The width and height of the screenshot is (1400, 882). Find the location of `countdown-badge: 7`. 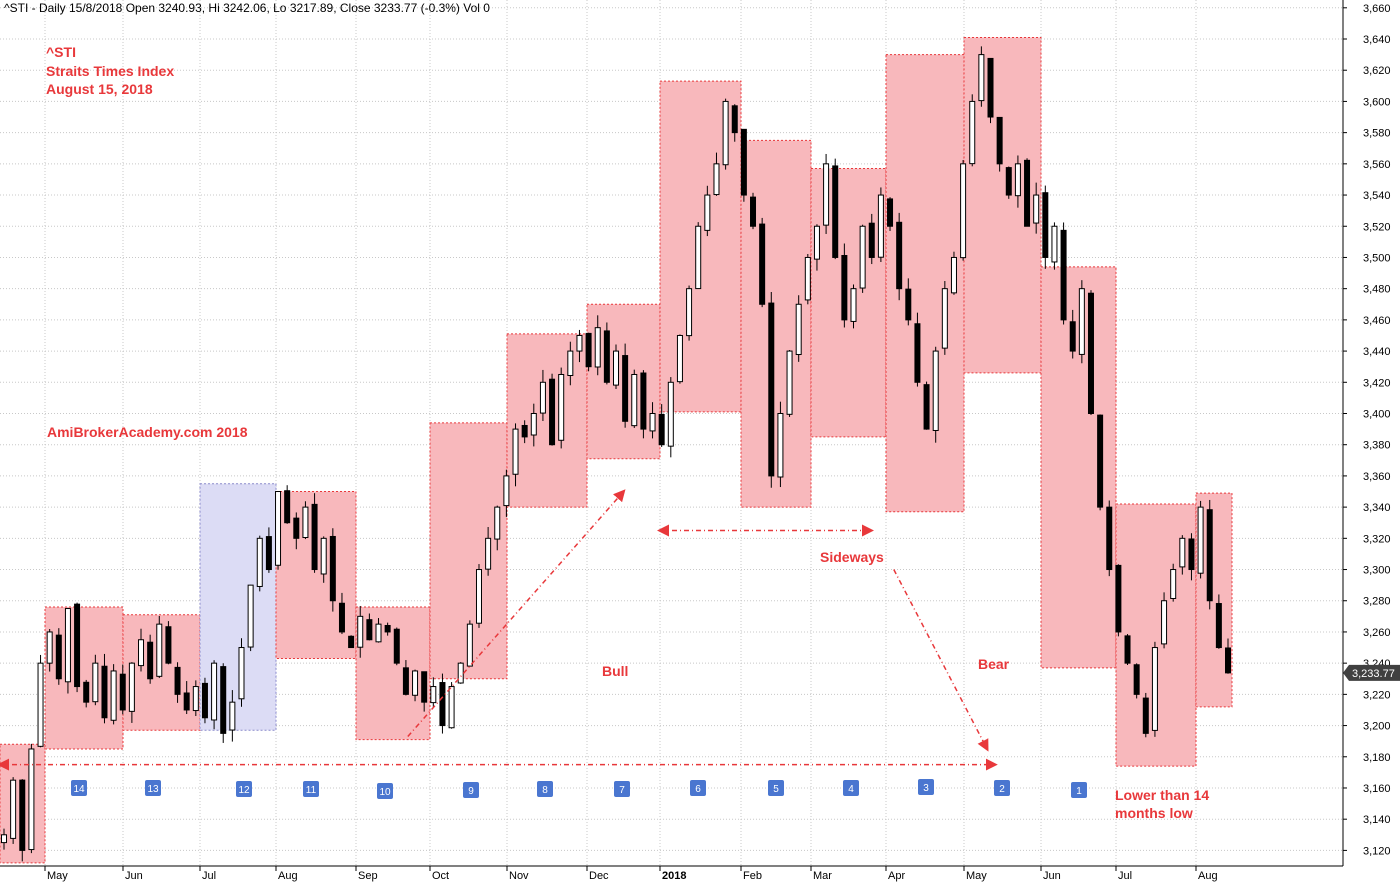

countdown-badge: 7 is located at coordinates (622, 789).